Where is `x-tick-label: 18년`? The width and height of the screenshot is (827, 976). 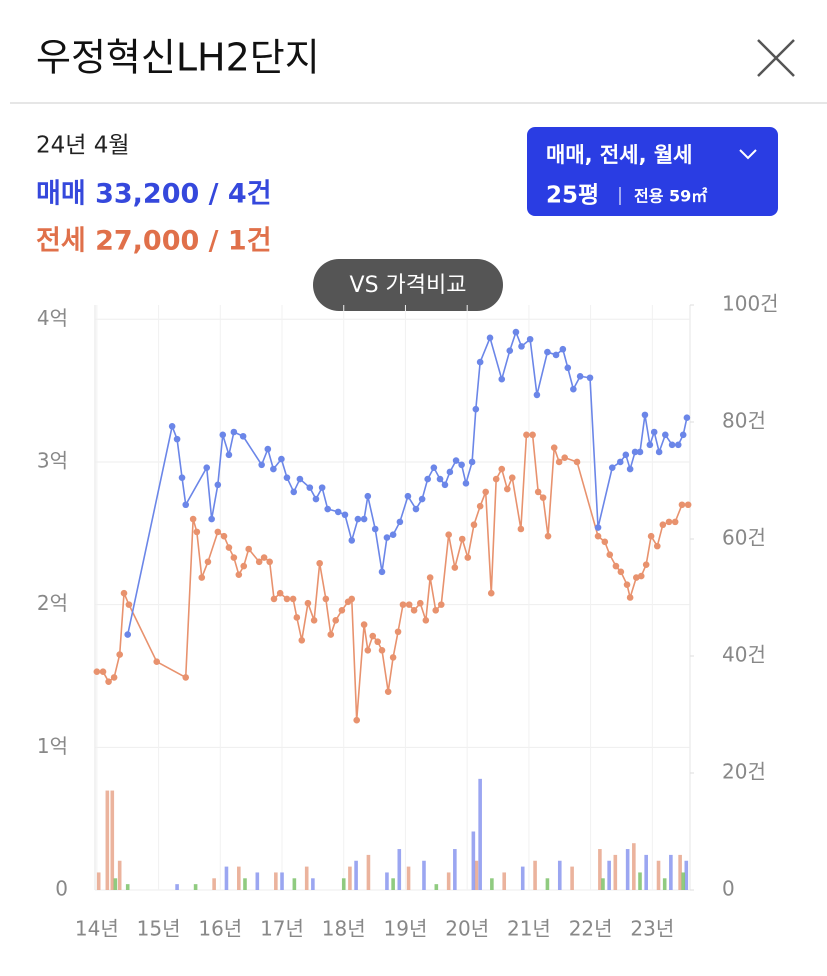
x-tick-label: 18년 is located at coordinates (344, 929).